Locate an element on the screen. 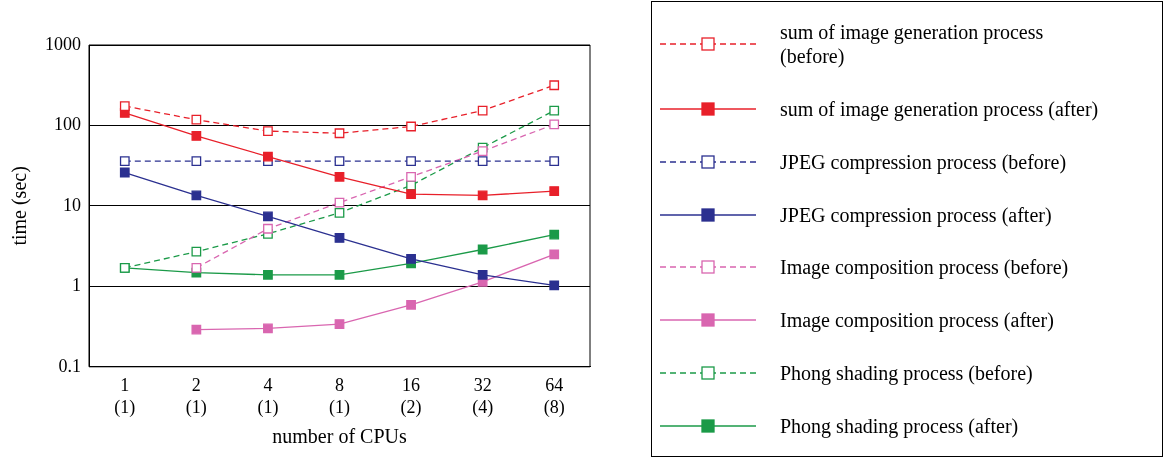  legend-label: JPEG compression process (before) is located at coordinates (923, 161).